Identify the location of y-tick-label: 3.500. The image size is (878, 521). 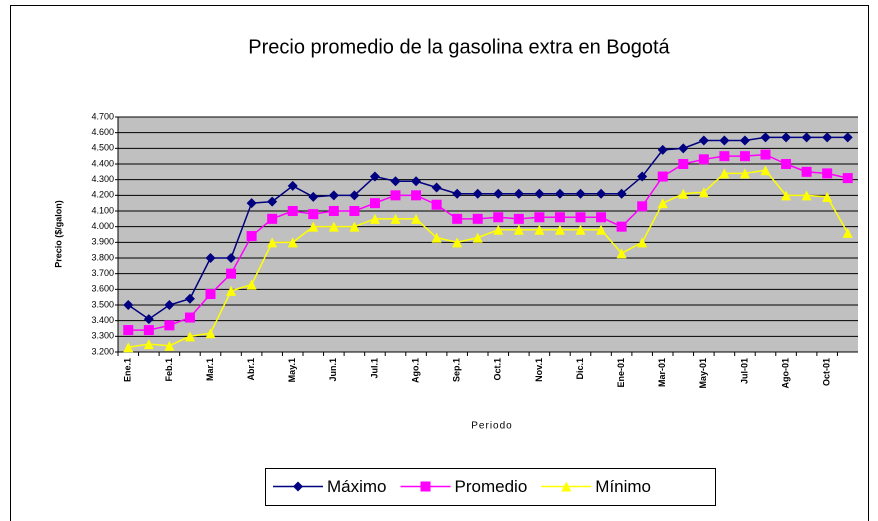
(102, 304).